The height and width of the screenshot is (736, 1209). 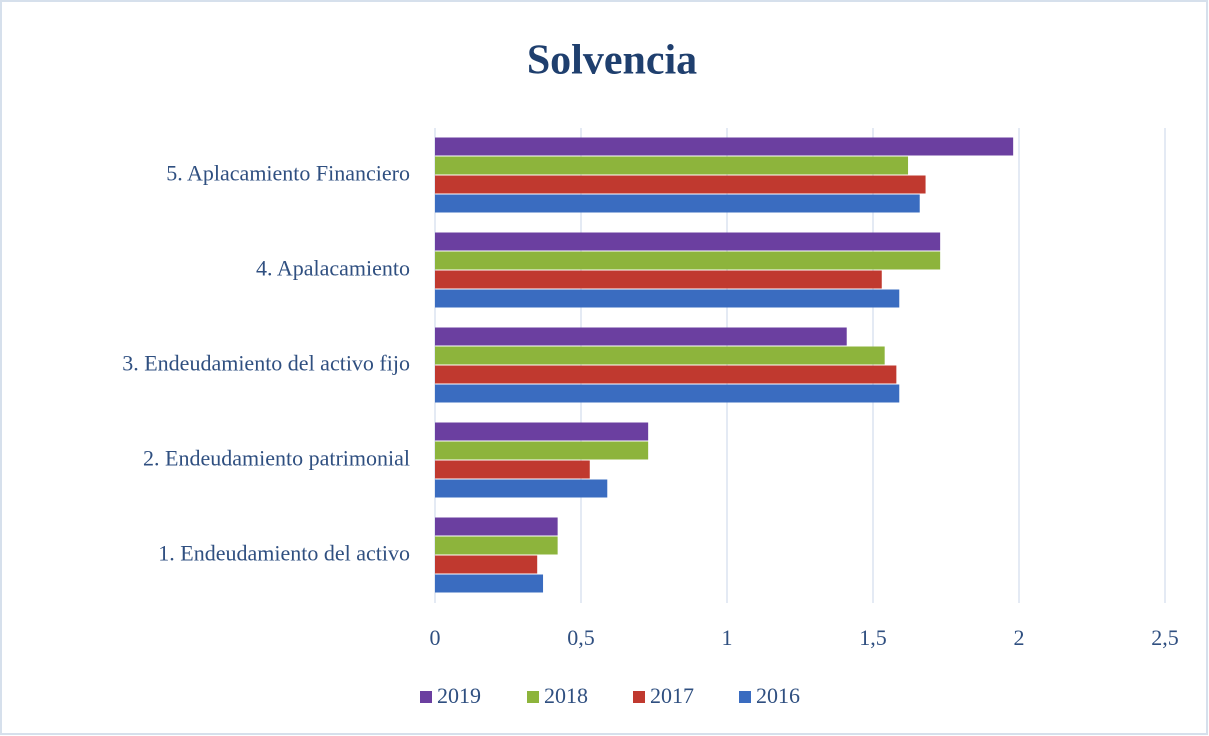 I want to click on x-tick-label: 1, so click(x=727, y=637).